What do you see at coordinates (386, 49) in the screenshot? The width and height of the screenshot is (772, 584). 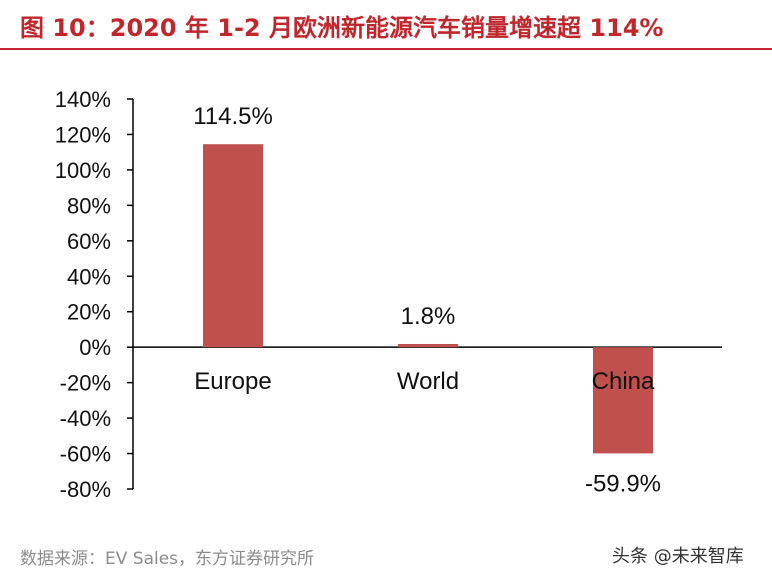 I see `title-divider` at bounding box center [386, 49].